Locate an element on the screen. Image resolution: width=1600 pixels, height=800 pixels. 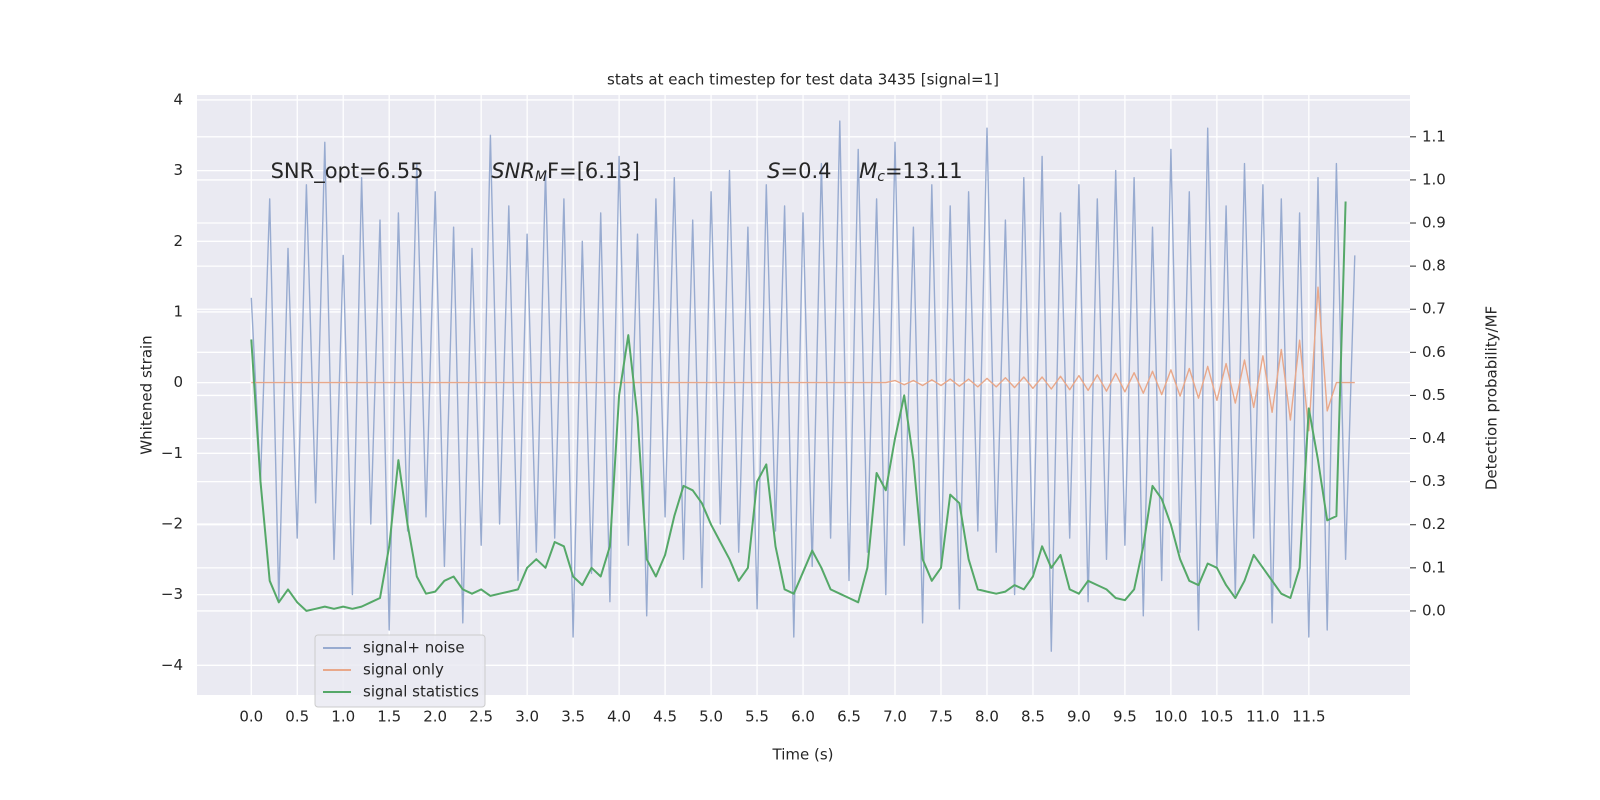
legend-box is located at coordinates (400, 671).